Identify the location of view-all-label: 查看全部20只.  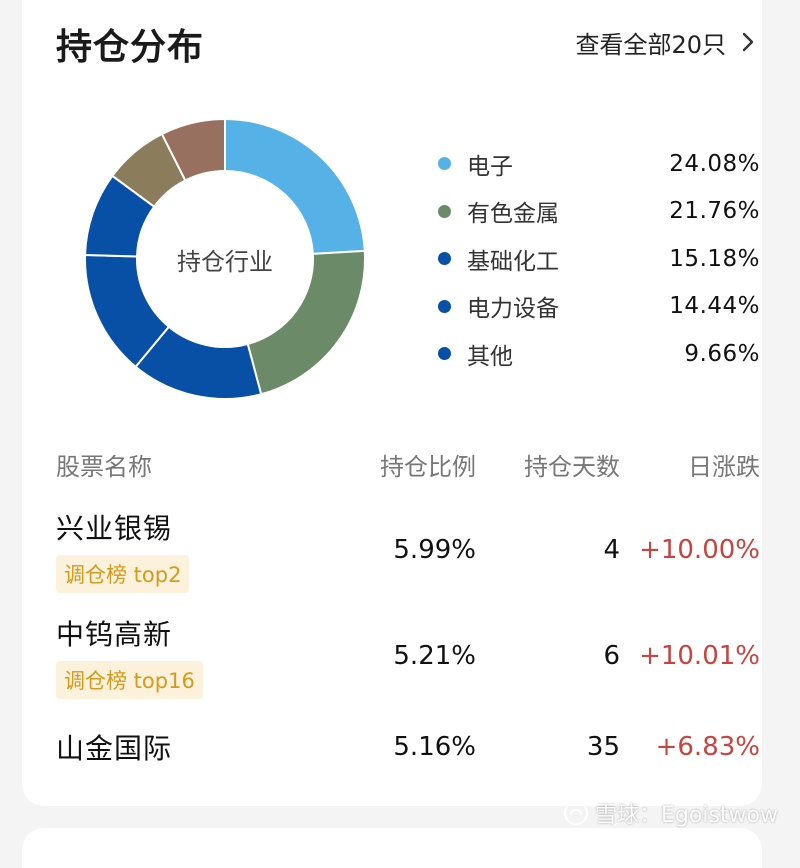
(650, 44).